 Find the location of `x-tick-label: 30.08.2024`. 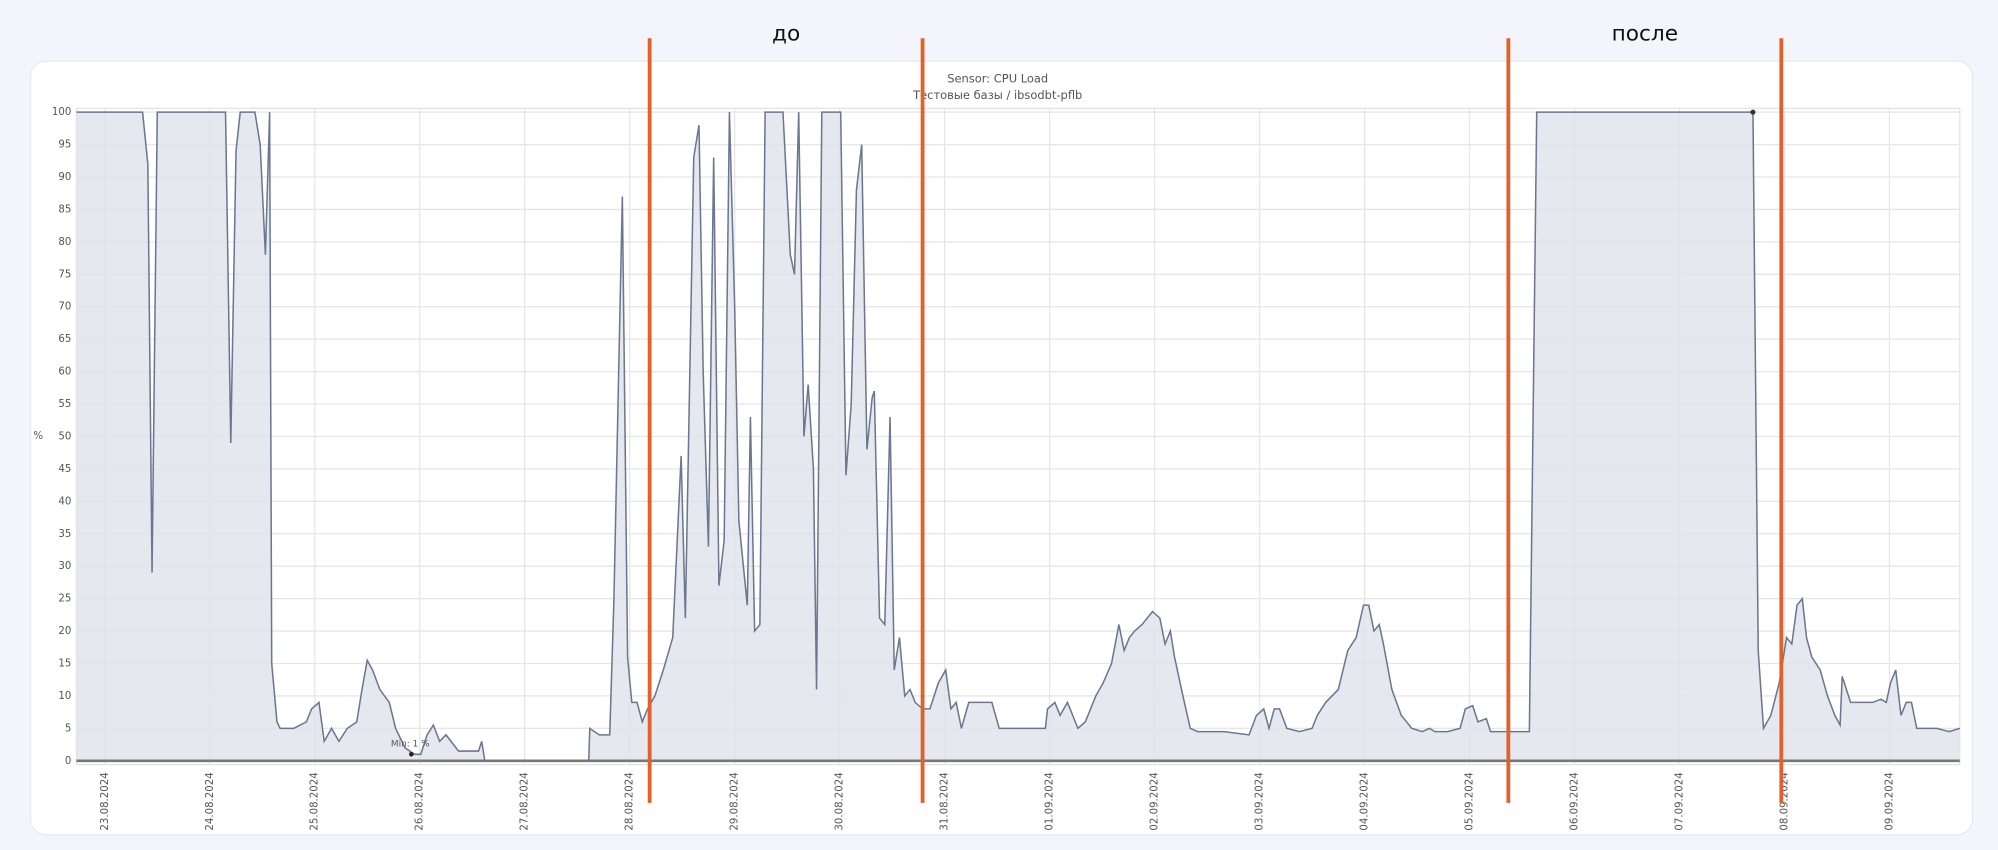

x-tick-label: 30.08.2024 is located at coordinates (840, 801).